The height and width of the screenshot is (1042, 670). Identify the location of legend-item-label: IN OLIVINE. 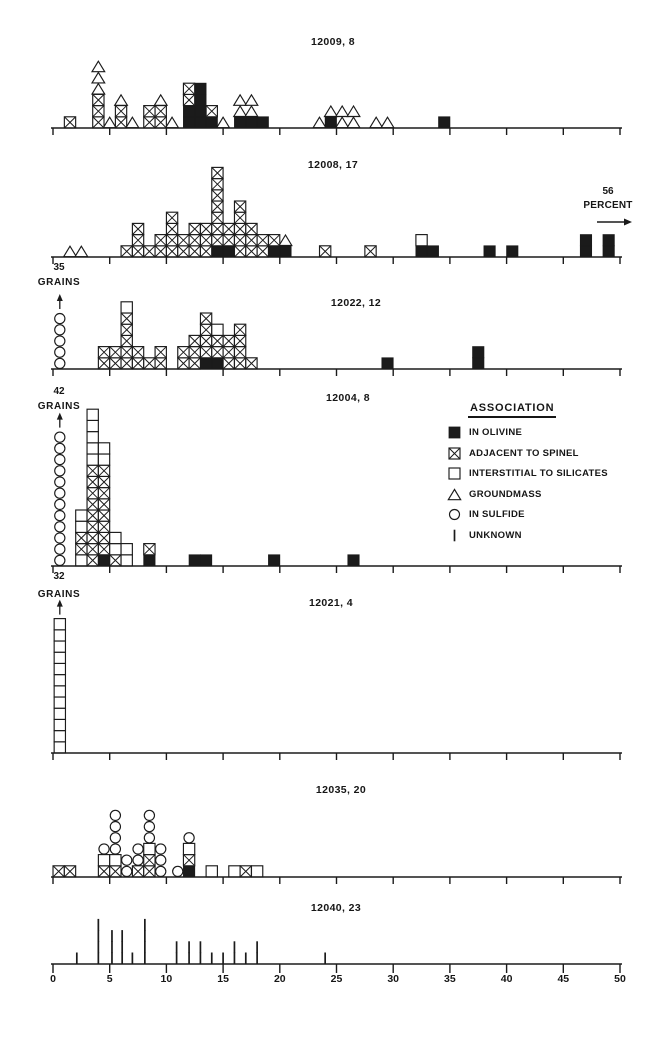
(496, 433).